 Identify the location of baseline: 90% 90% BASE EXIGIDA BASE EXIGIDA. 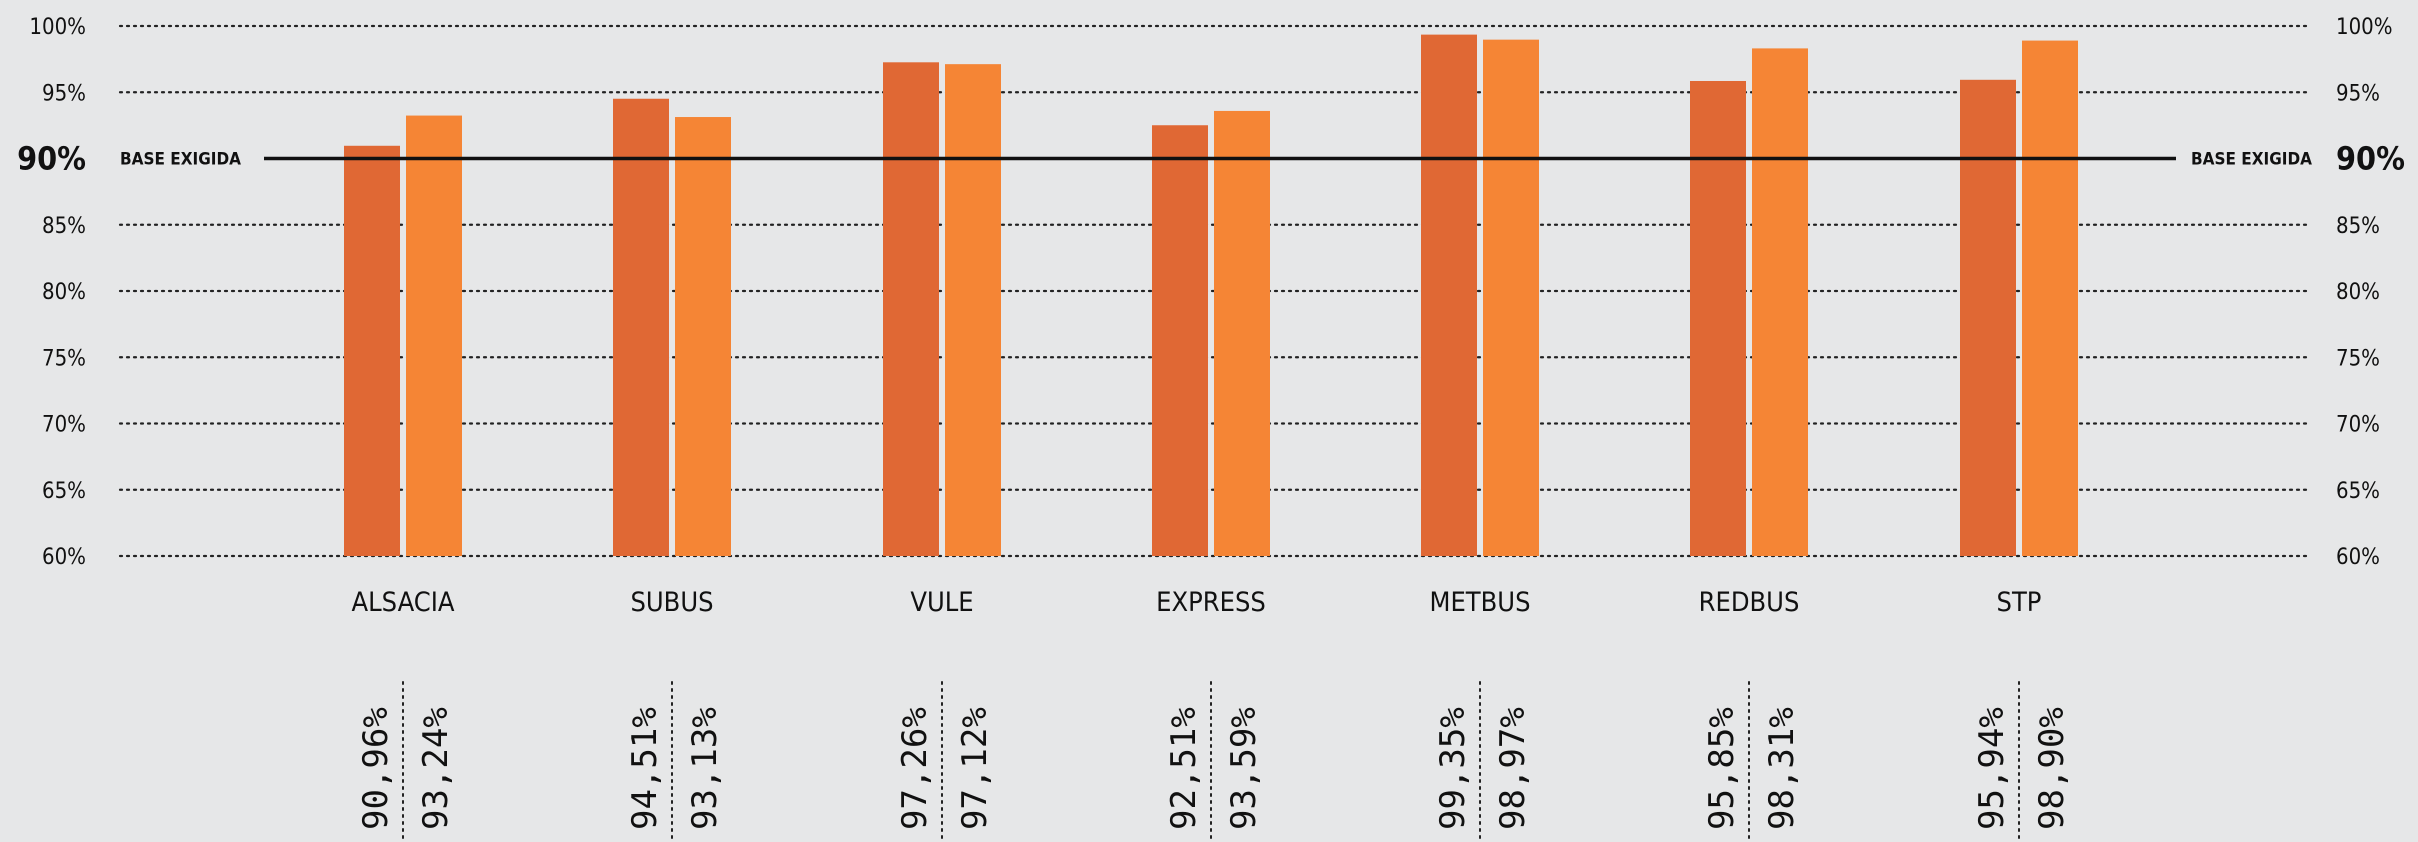
(1211, 159).